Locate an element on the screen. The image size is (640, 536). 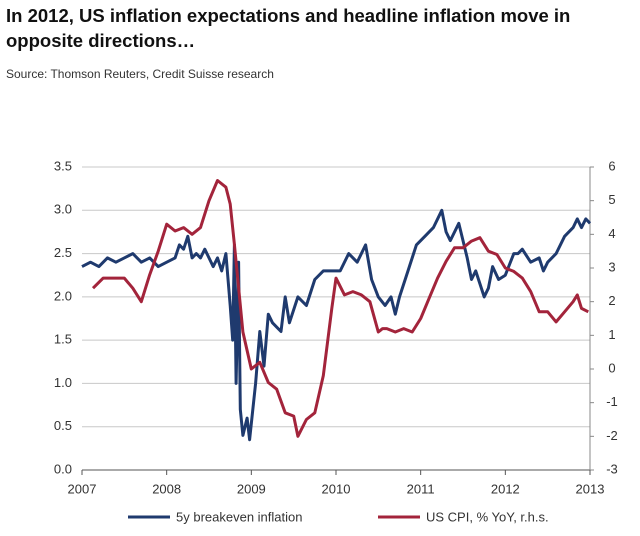
y-tick-label: 2.0 is located at coordinates (63, 295).